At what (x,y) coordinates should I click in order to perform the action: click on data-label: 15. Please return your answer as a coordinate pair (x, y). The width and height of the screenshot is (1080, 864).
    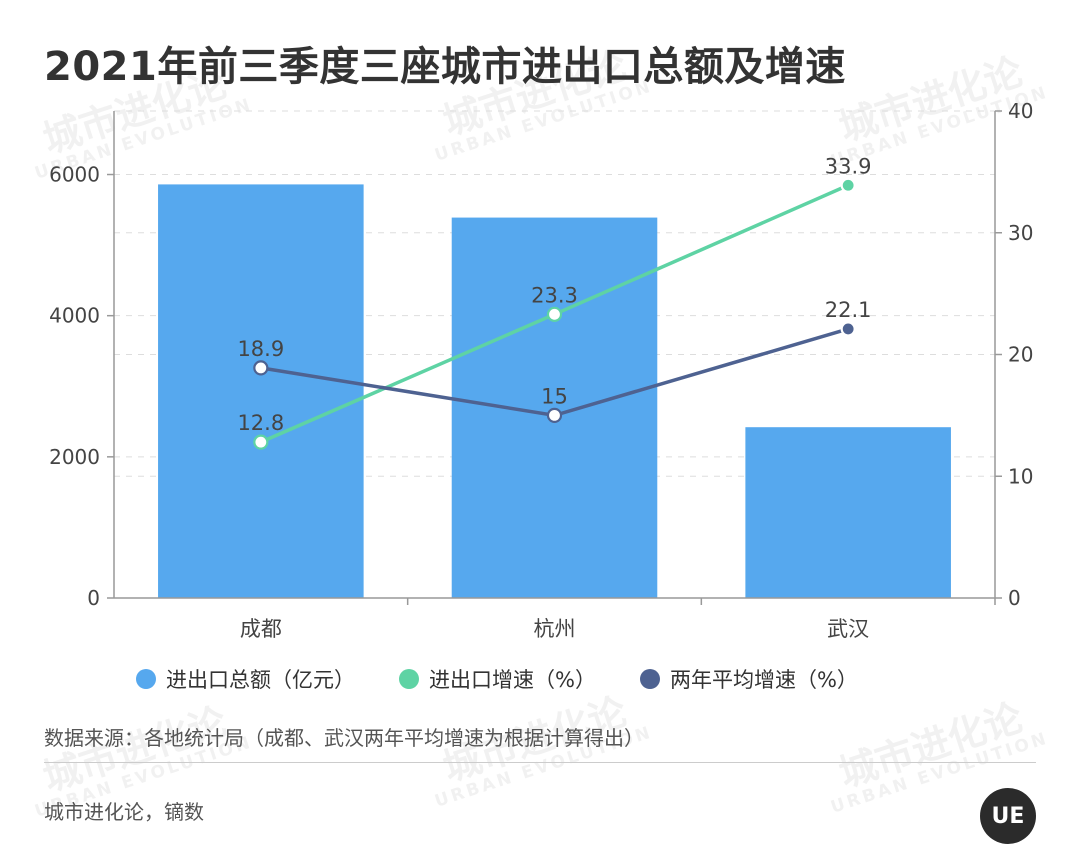
    Looking at the image, I should click on (554, 396).